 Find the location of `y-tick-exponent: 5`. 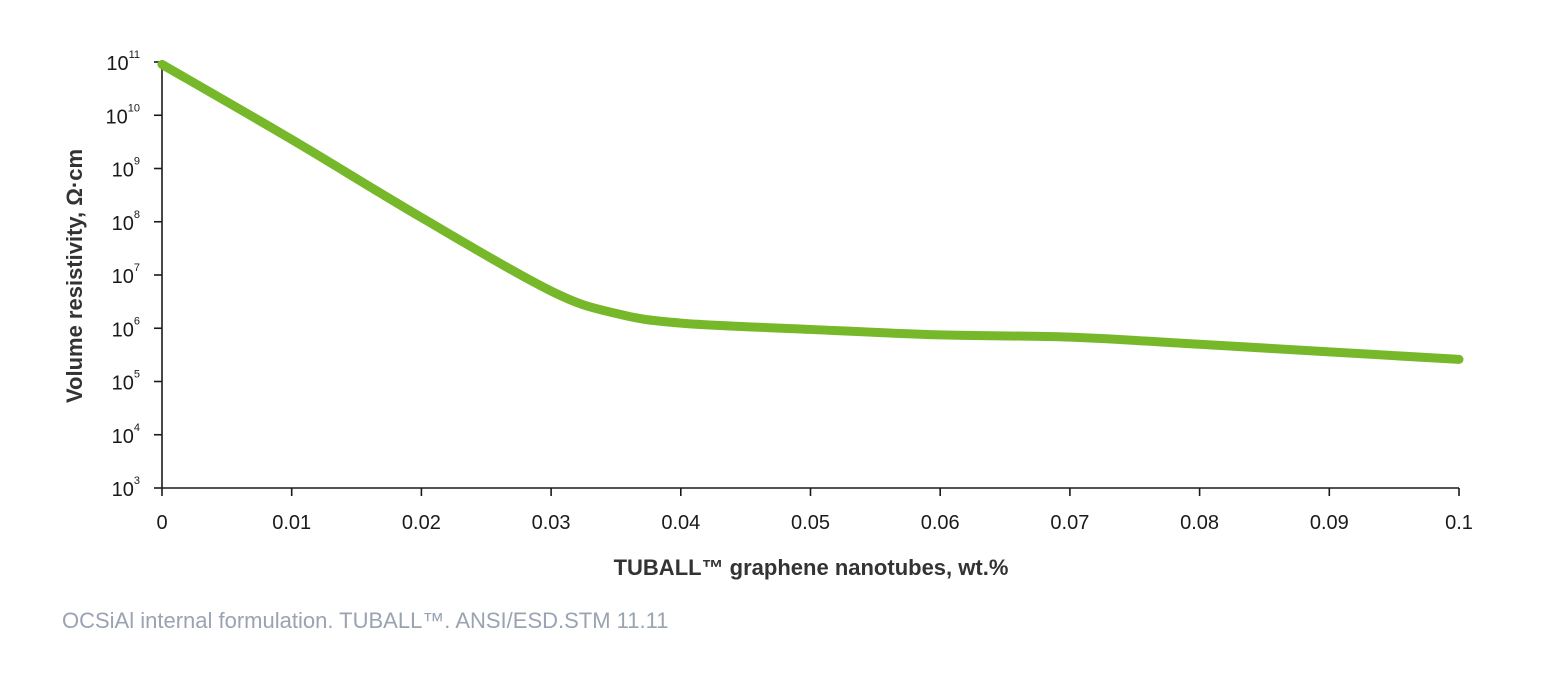

y-tick-exponent: 5 is located at coordinates (137, 375).